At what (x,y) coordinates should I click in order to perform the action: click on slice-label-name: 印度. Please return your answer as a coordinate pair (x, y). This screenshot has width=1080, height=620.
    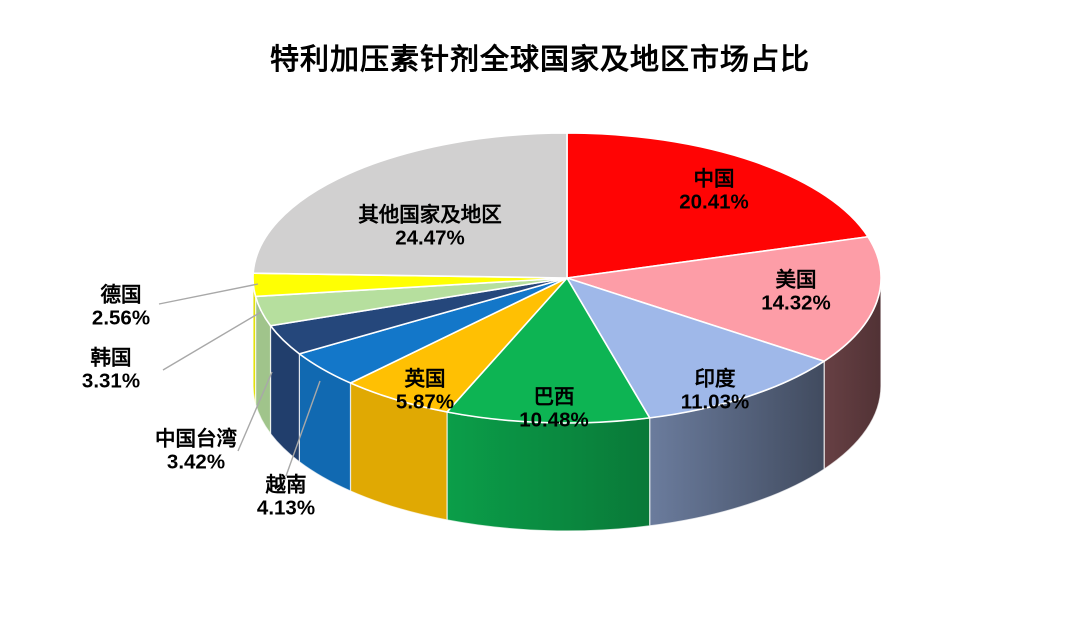
    Looking at the image, I should click on (715, 379).